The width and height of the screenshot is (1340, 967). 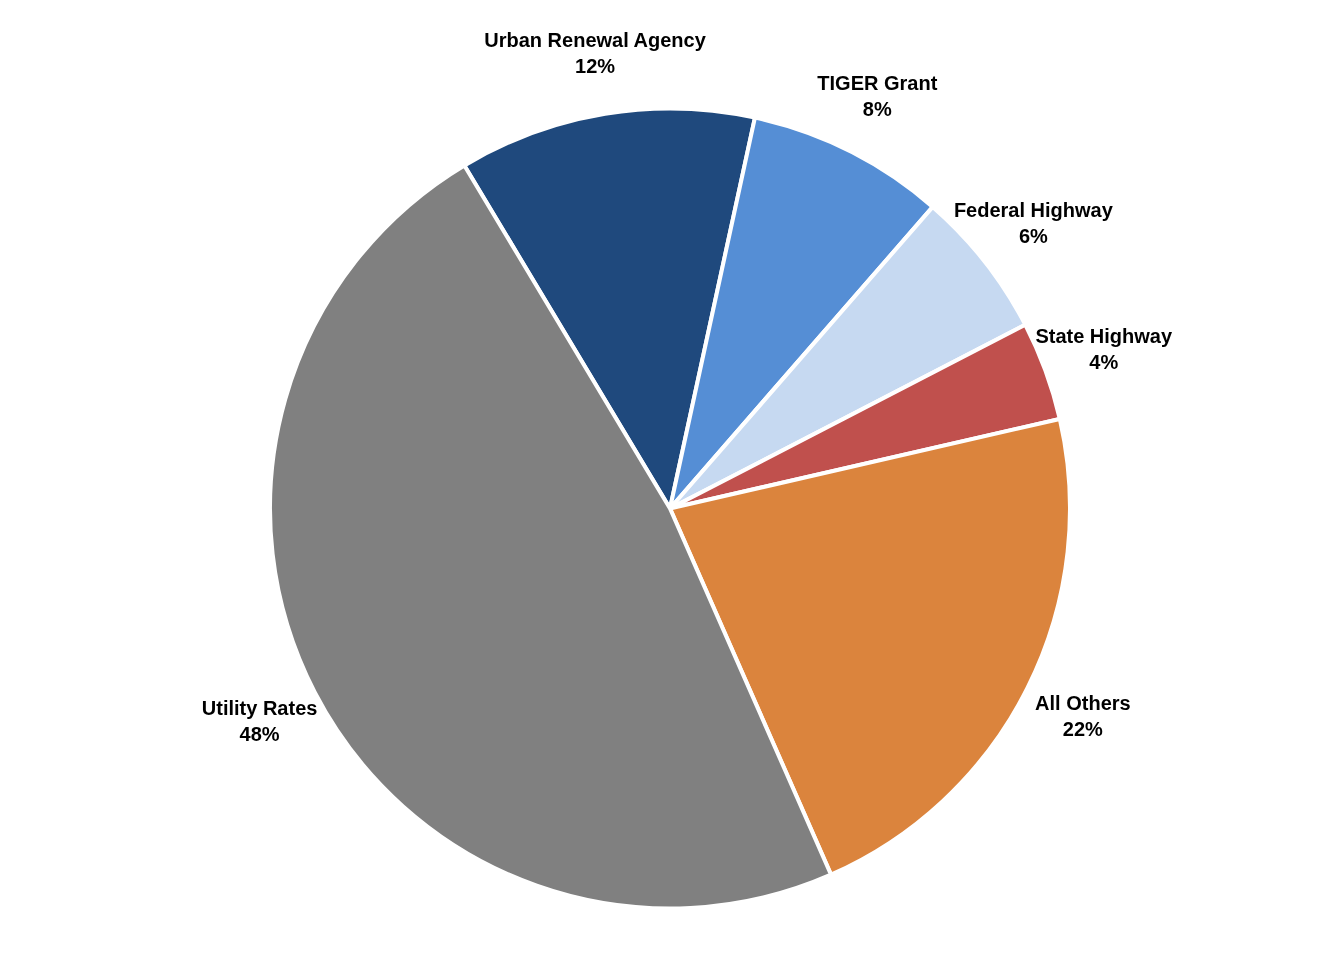 What do you see at coordinates (877, 108) in the screenshot?
I see `data-label: 8%` at bounding box center [877, 108].